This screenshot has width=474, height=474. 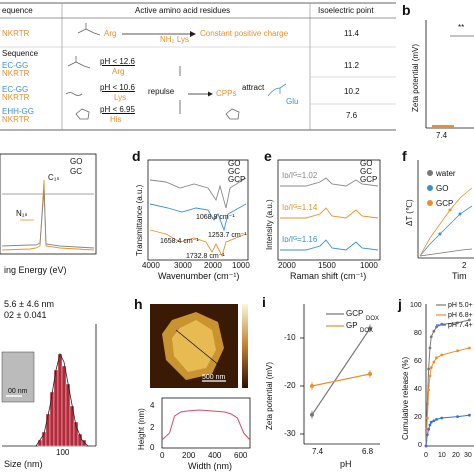 What do you see at coordinates (18, 377) in the screenshot?
I see `panel-g-tem-inset` at bounding box center [18, 377].